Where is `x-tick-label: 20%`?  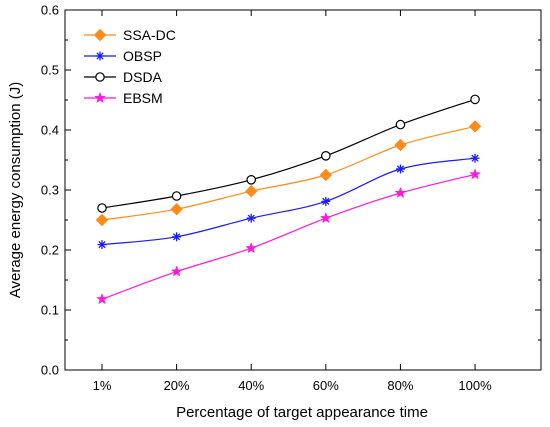 x-tick-label: 20% is located at coordinates (177, 385).